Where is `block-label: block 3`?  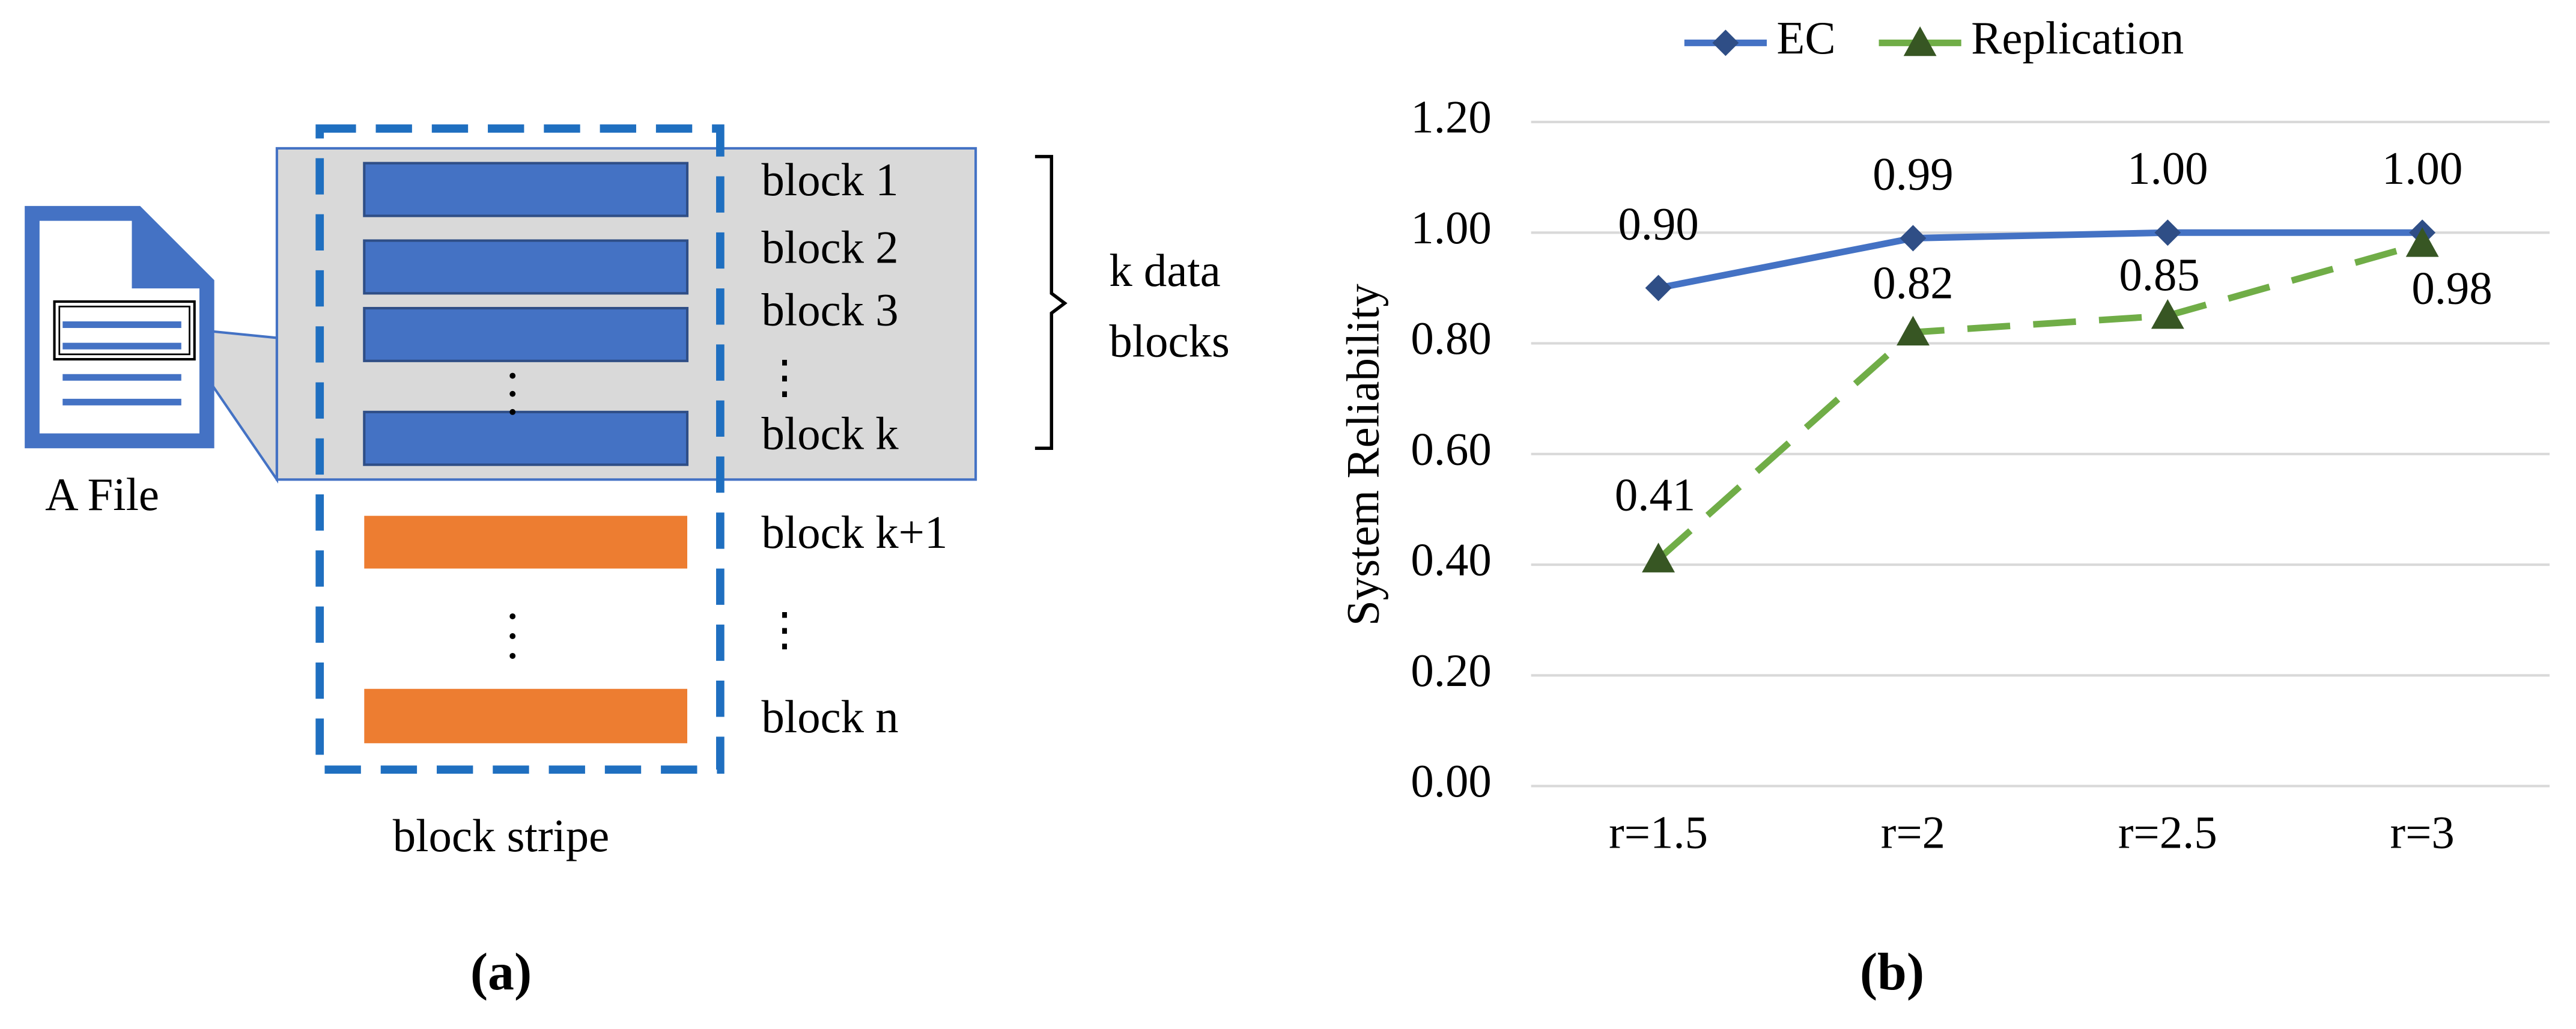
block-label: block 3 is located at coordinates (830, 310).